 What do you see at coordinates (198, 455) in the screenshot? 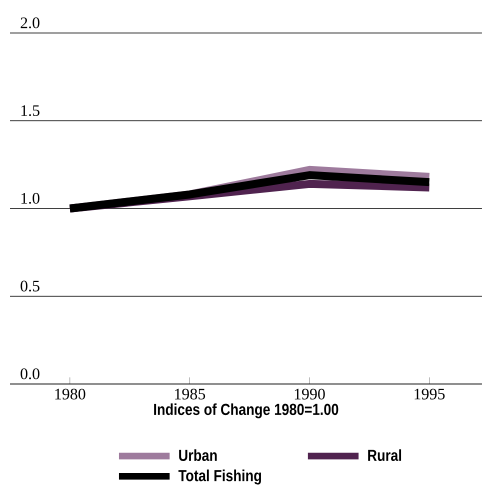
I see `legend-label: Urban` at bounding box center [198, 455].